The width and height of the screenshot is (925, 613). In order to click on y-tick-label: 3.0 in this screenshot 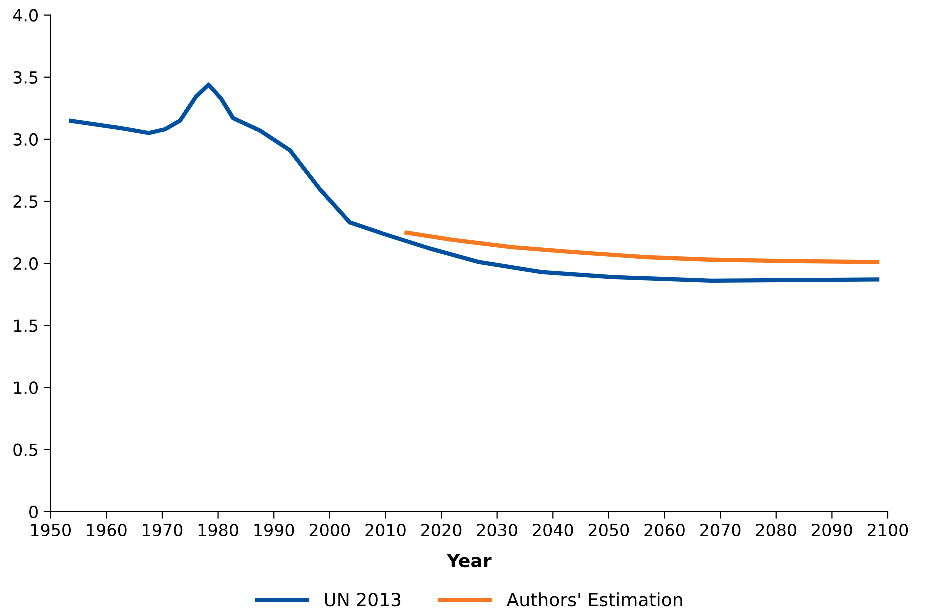, I will do `click(26, 139)`.